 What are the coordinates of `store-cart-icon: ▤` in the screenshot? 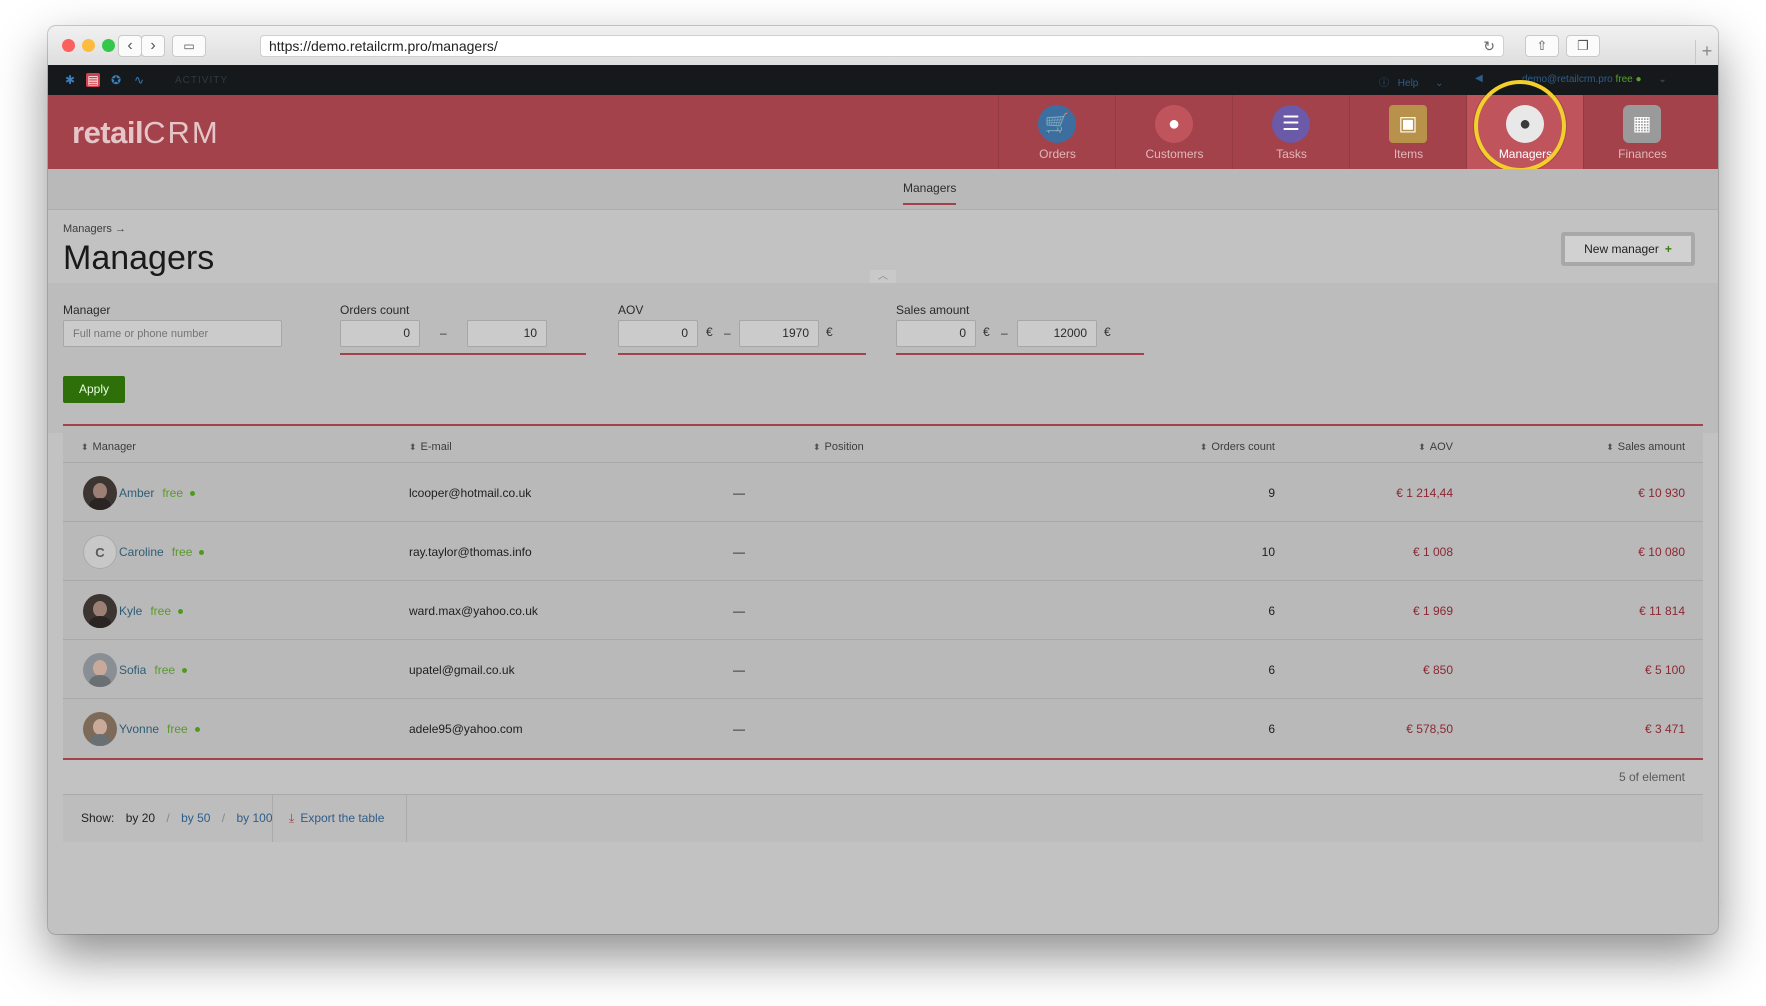 It's located at (93, 80).